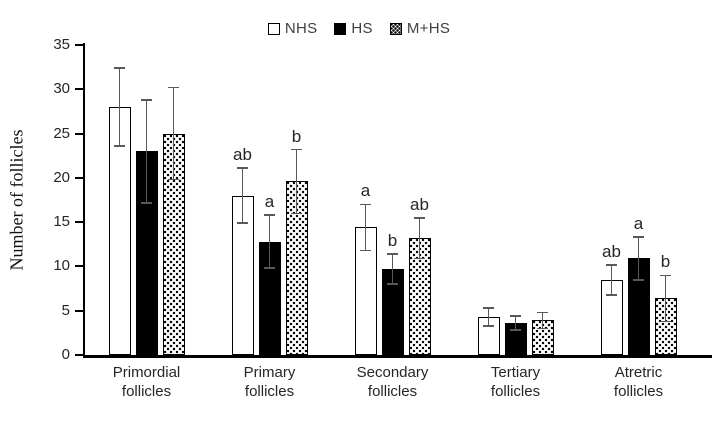 This screenshot has width=718, height=422. What do you see at coordinates (397, 356) in the screenshot?
I see `x-axis-line` at bounding box center [397, 356].